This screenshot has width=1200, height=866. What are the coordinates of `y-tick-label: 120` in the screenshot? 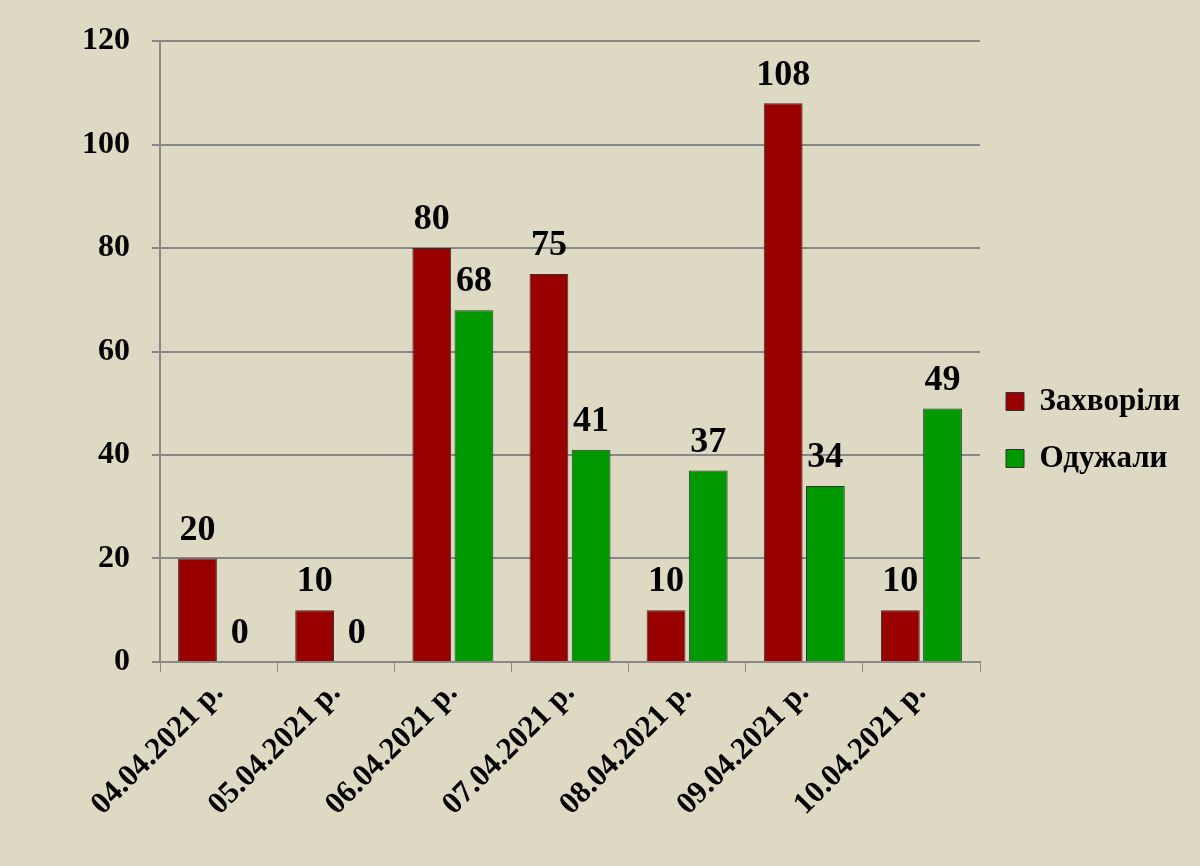 It's located at (106, 38).